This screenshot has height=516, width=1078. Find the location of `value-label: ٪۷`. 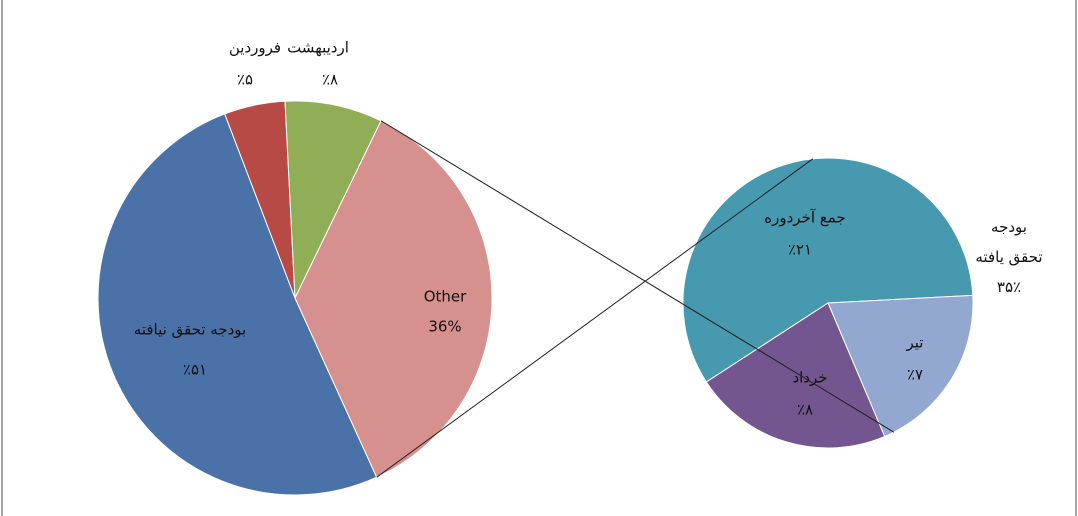

value-label: ٪۷ is located at coordinates (915, 375).